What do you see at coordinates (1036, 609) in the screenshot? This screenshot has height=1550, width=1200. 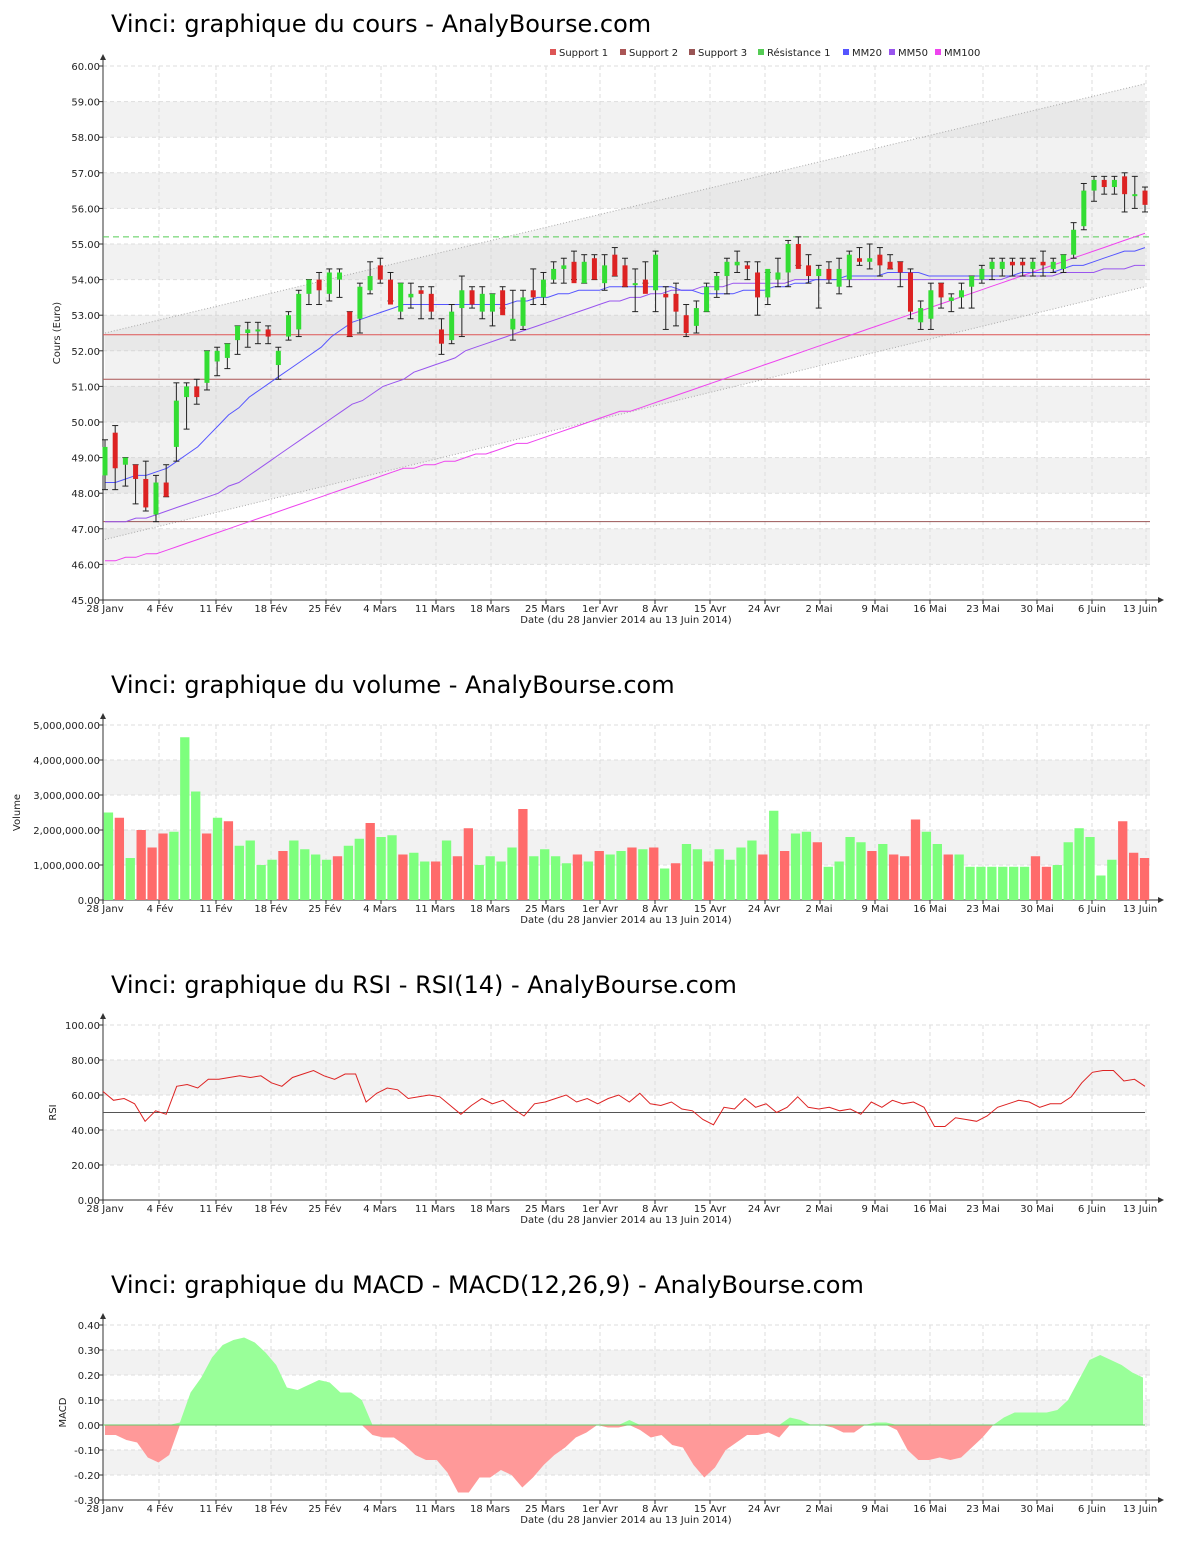 I see `price-xtick-label: 30 Mai` at bounding box center [1036, 609].